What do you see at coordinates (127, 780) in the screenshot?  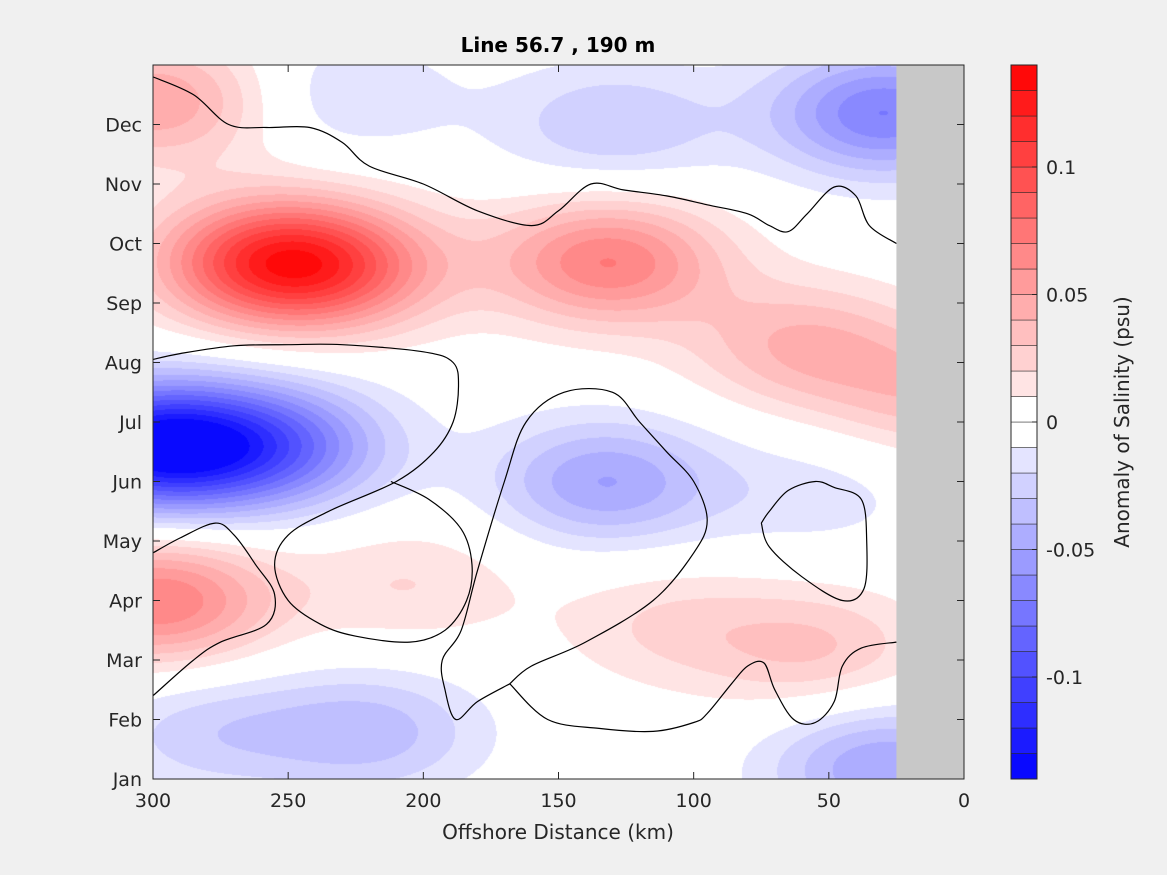 I see `y-tick-label: Jan` at bounding box center [127, 780].